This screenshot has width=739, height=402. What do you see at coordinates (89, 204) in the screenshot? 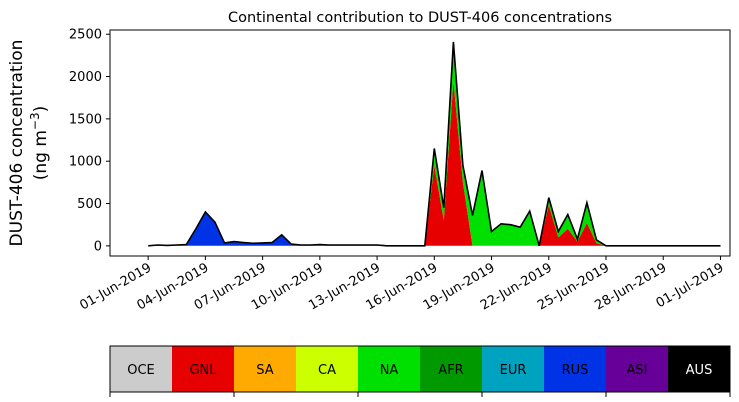
I see `y-tick-label: 500` at bounding box center [89, 204].